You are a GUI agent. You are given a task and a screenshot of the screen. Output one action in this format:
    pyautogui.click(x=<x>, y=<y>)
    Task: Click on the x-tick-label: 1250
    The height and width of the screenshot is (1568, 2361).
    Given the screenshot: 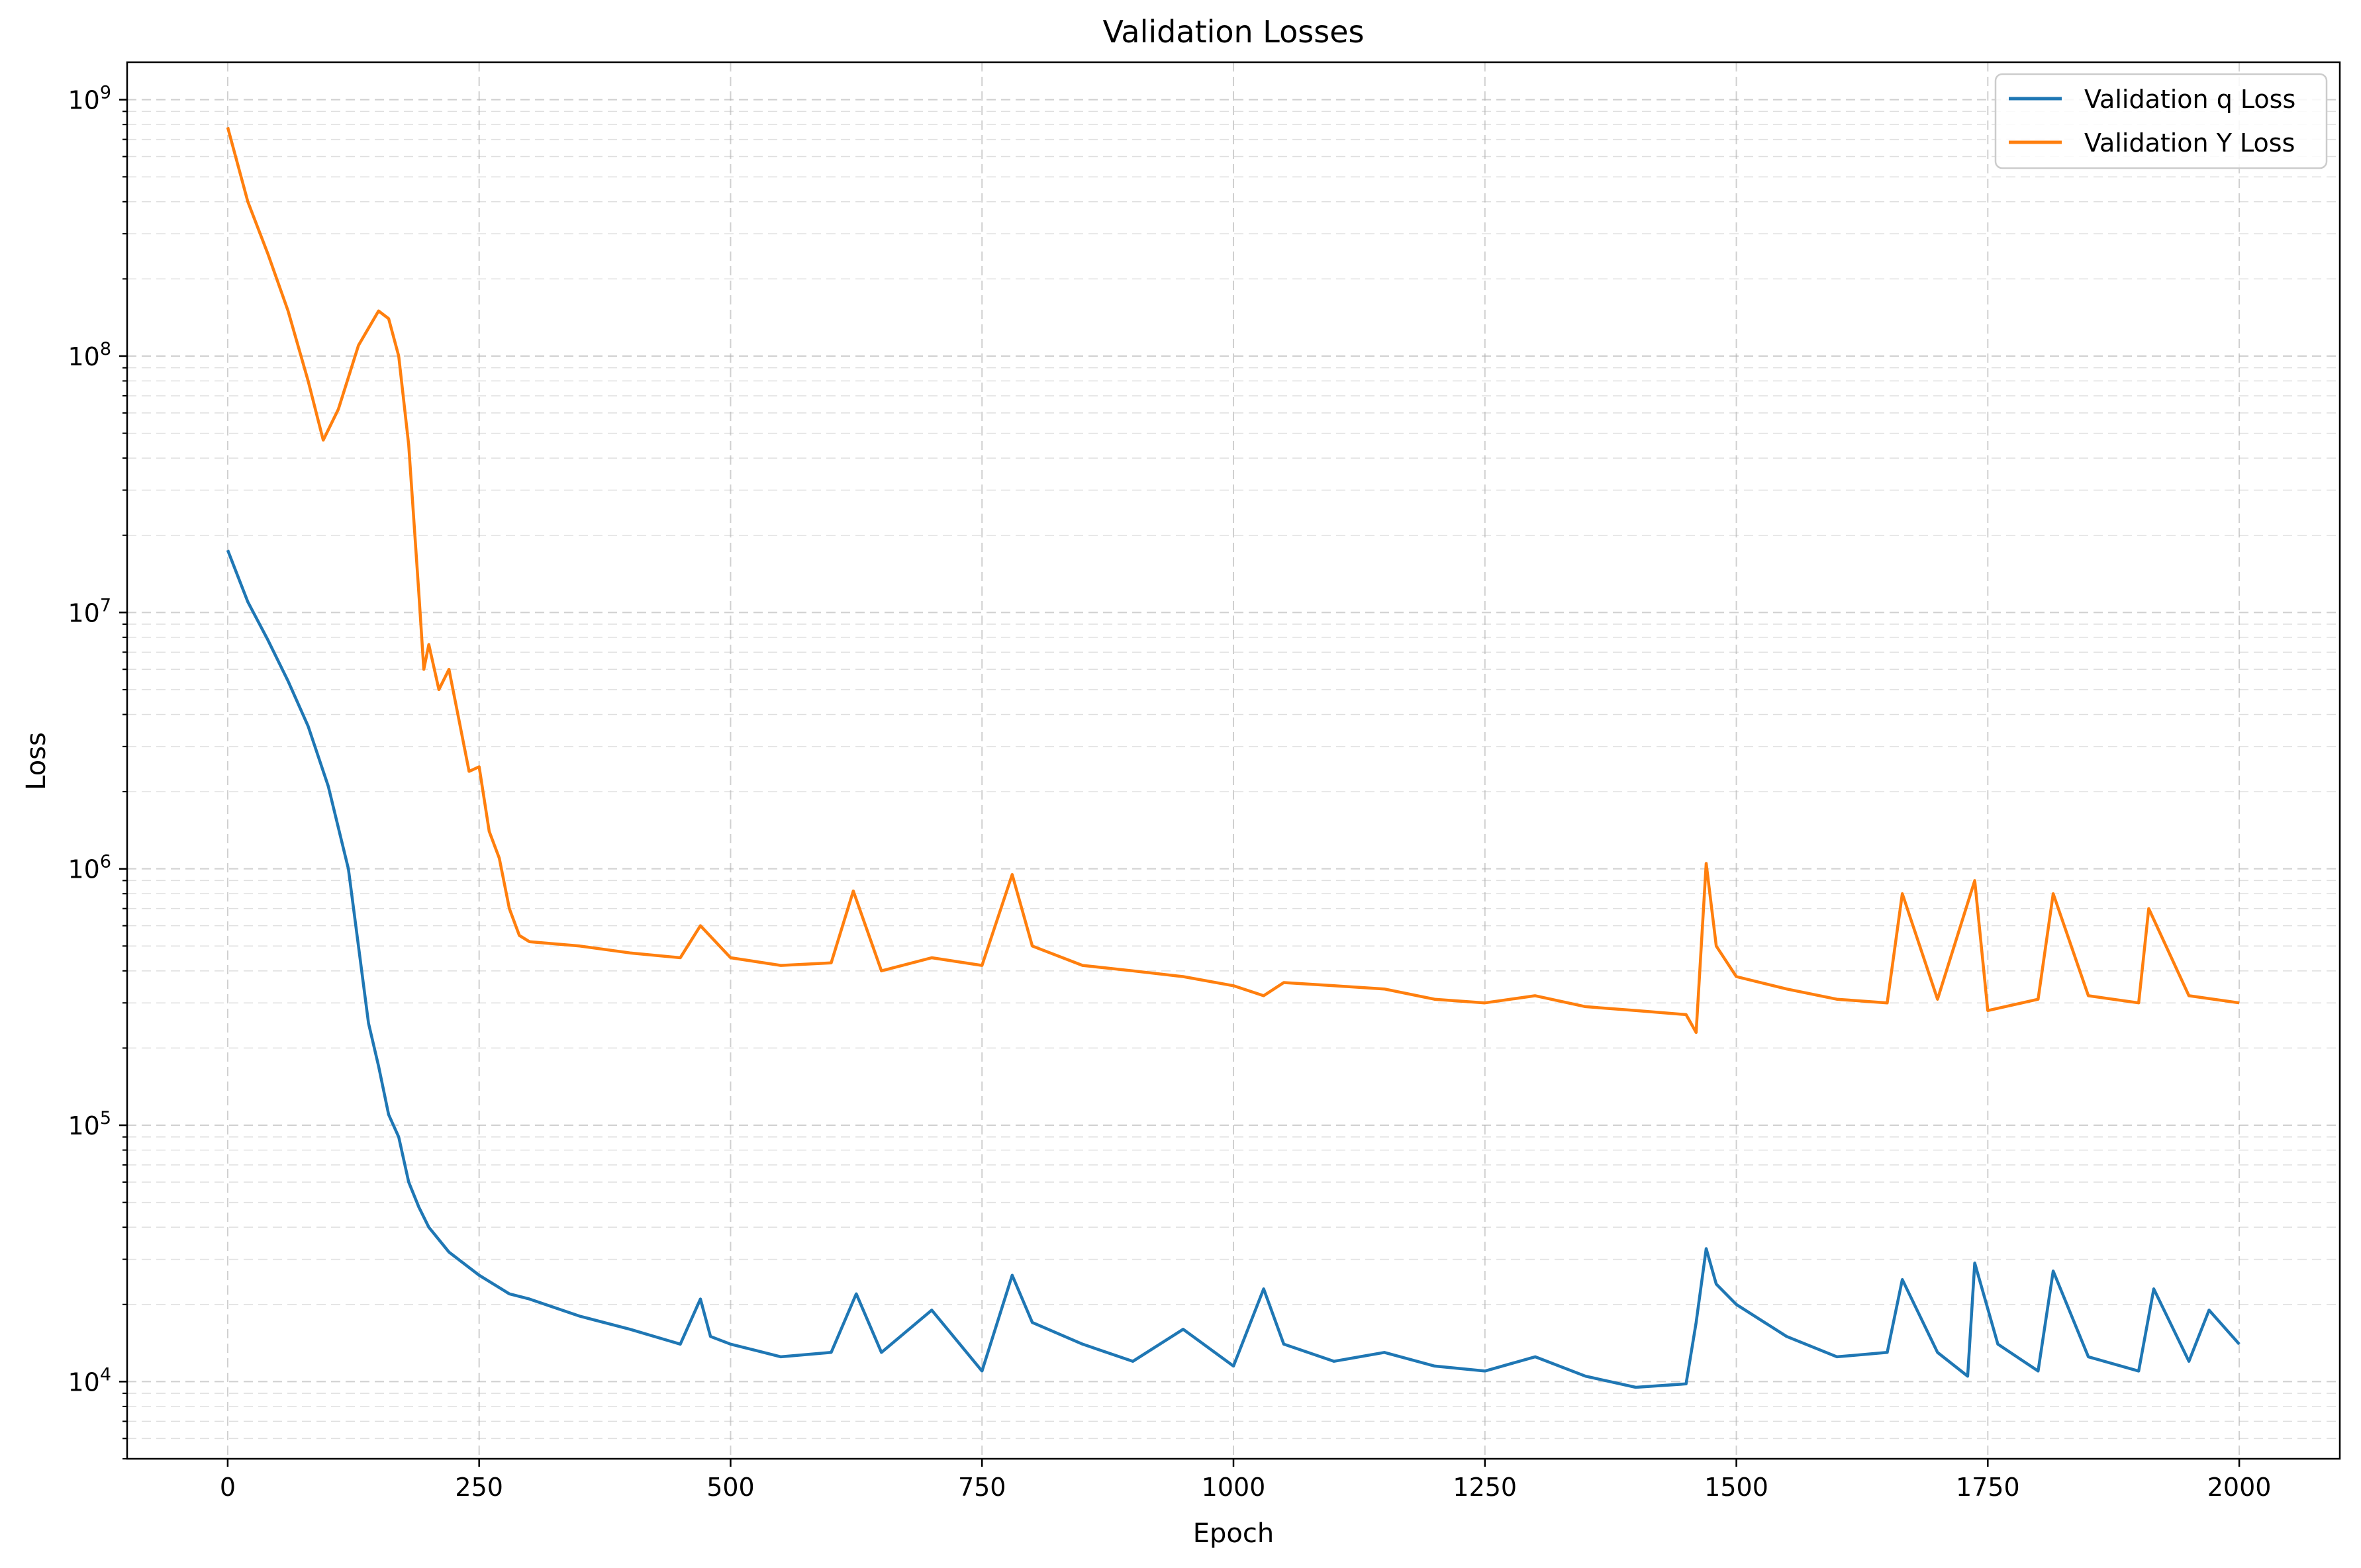 What is the action you would take?
    pyautogui.click(x=1485, y=1487)
    